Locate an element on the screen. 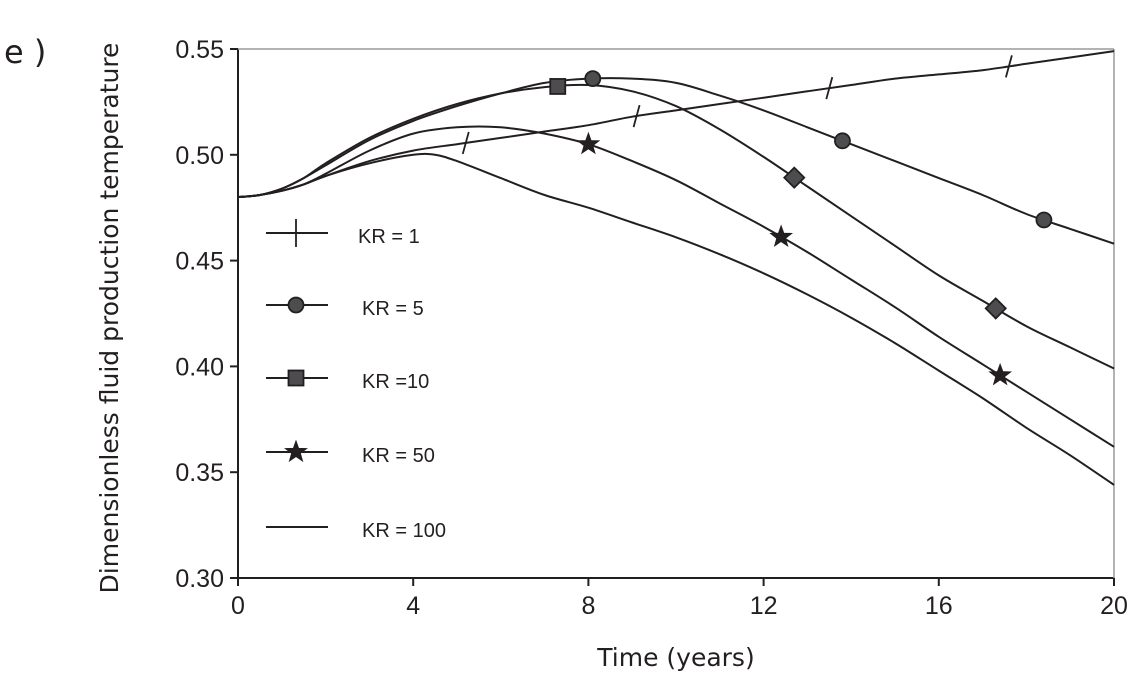 This screenshot has height=677, width=1134. legend-label: KR = 50 is located at coordinates (398, 456).